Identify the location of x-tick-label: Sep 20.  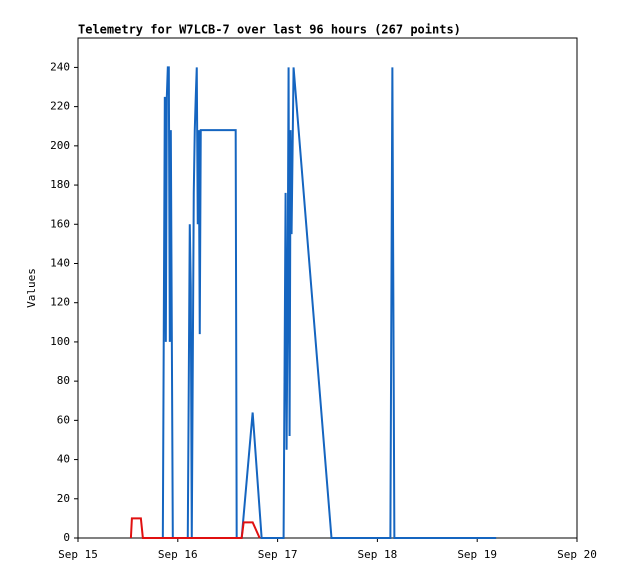
(577, 554).